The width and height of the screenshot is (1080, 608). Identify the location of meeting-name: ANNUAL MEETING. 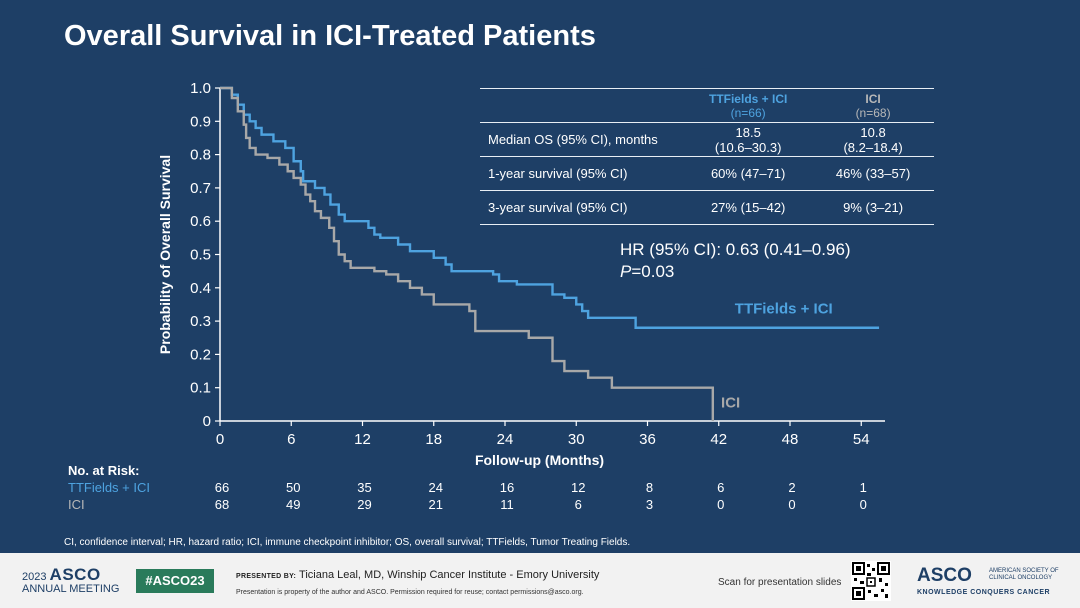
(71, 589).